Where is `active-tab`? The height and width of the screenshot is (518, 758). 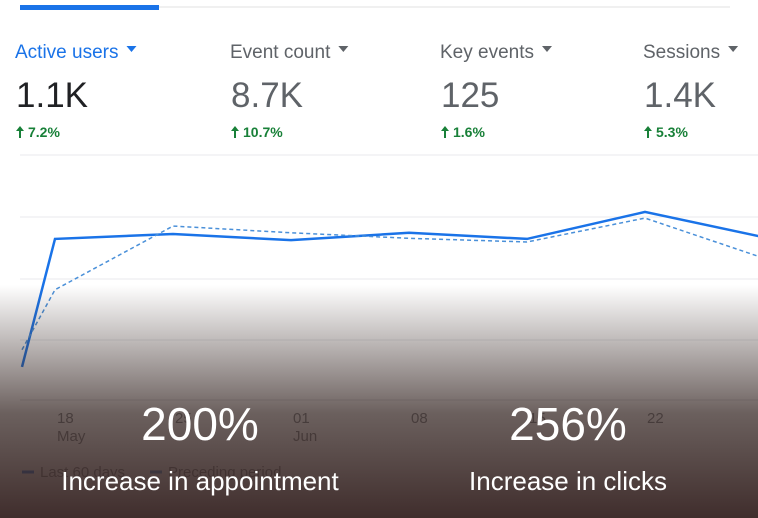 active-tab is located at coordinates (89, 7).